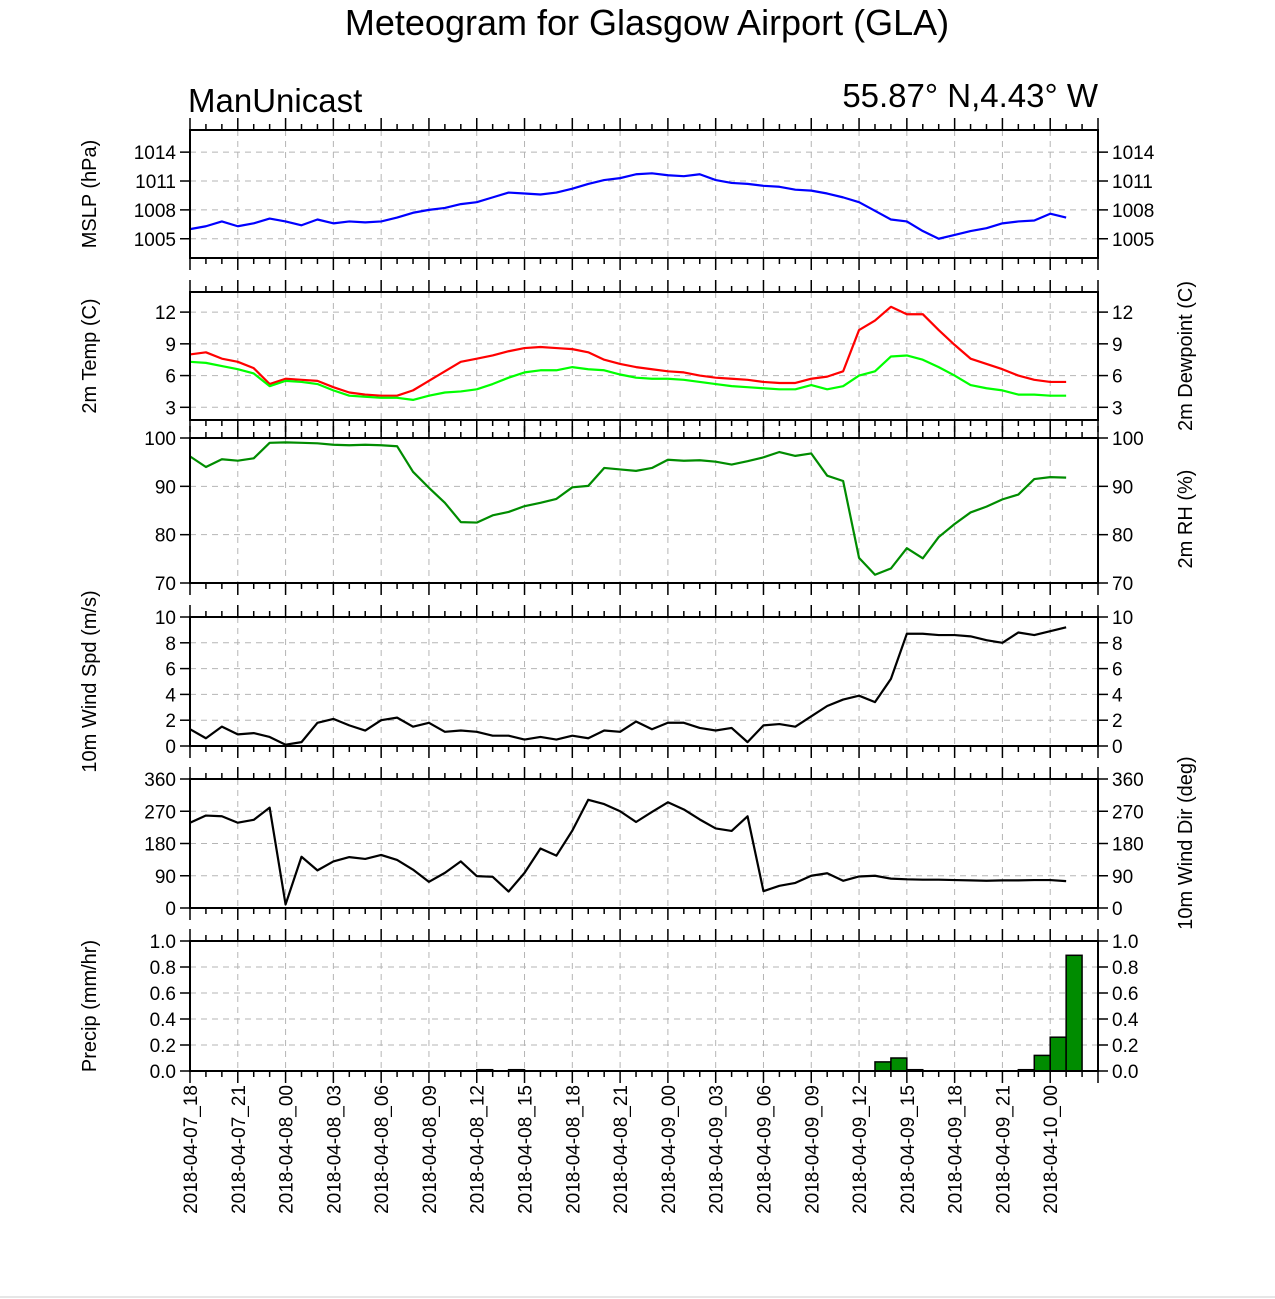  What do you see at coordinates (160, 812) in the screenshot?
I see `y-tick-label-left: 270` at bounding box center [160, 812].